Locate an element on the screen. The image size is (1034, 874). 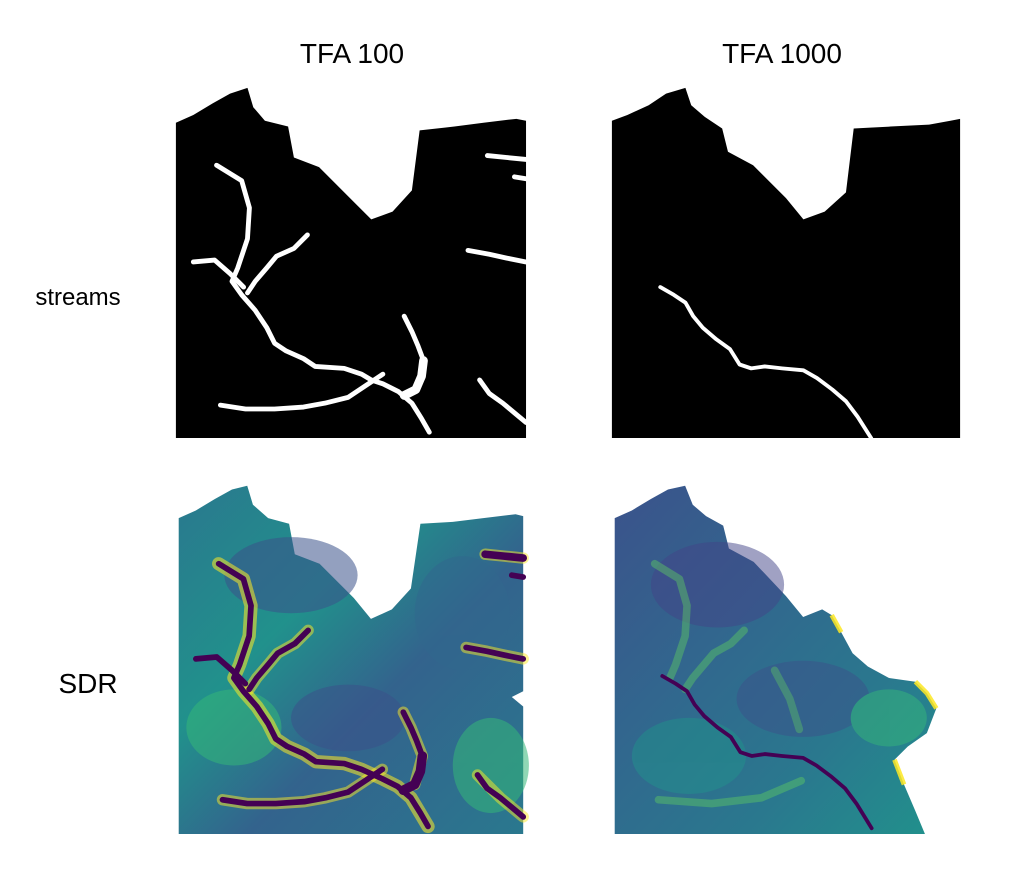
column-title-tfa-1000: TFA 1000 is located at coordinates (782, 53).